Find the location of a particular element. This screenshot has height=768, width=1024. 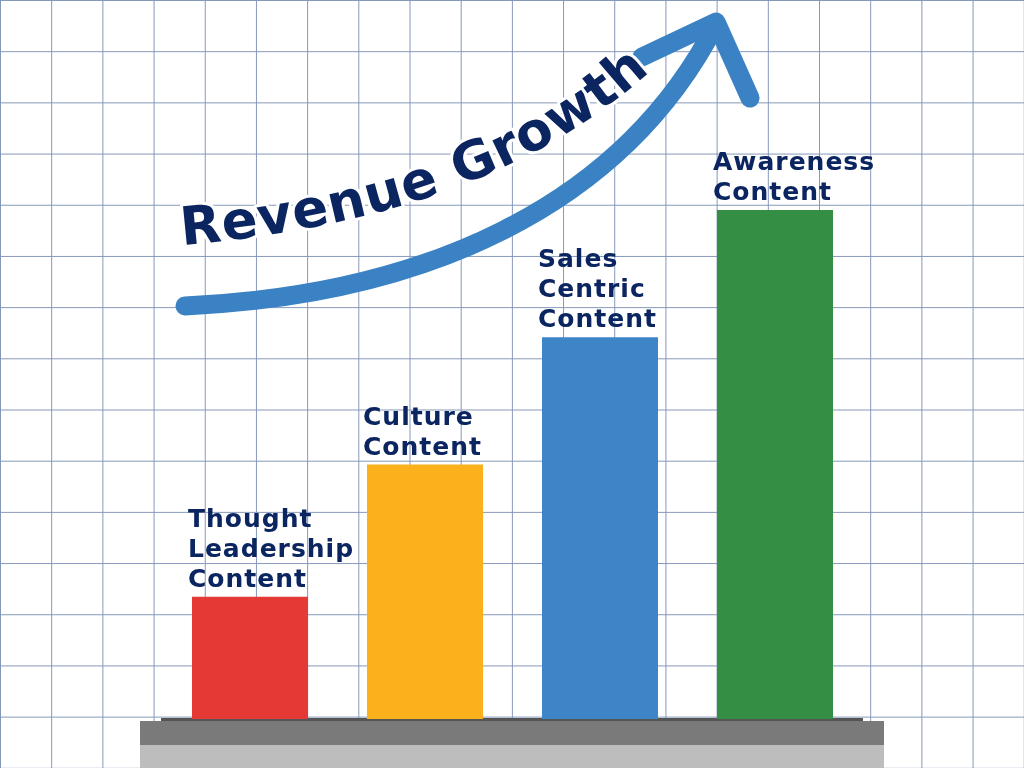

x-tick-label: Culture Content is located at coordinates (422, 431).